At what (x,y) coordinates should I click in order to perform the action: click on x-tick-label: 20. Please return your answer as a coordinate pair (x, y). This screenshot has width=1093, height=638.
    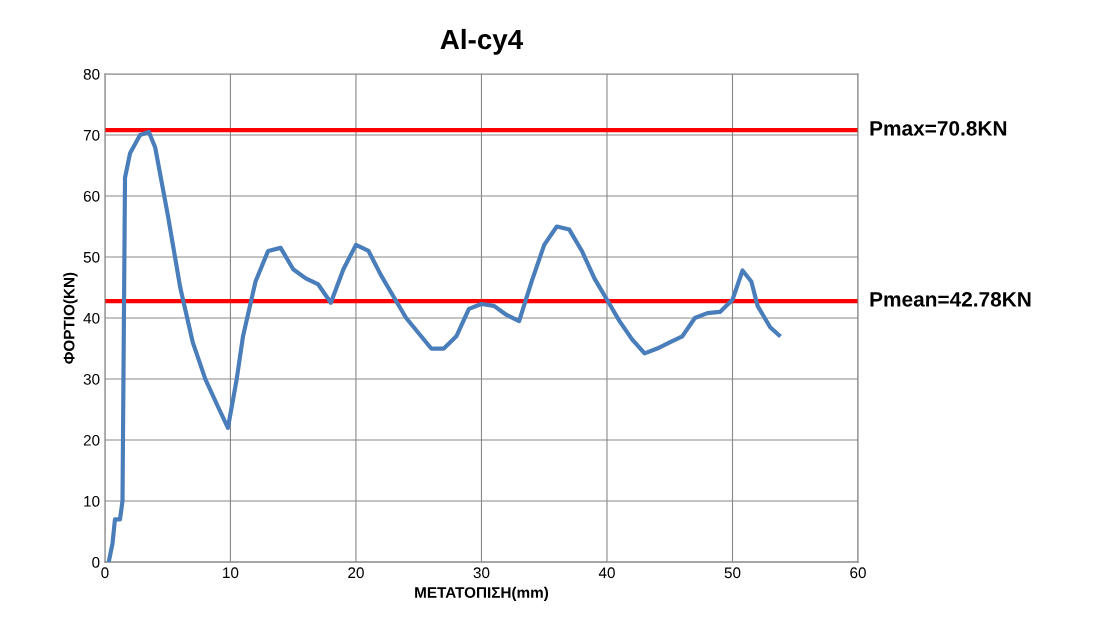
    Looking at the image, I should click on (356, 573).